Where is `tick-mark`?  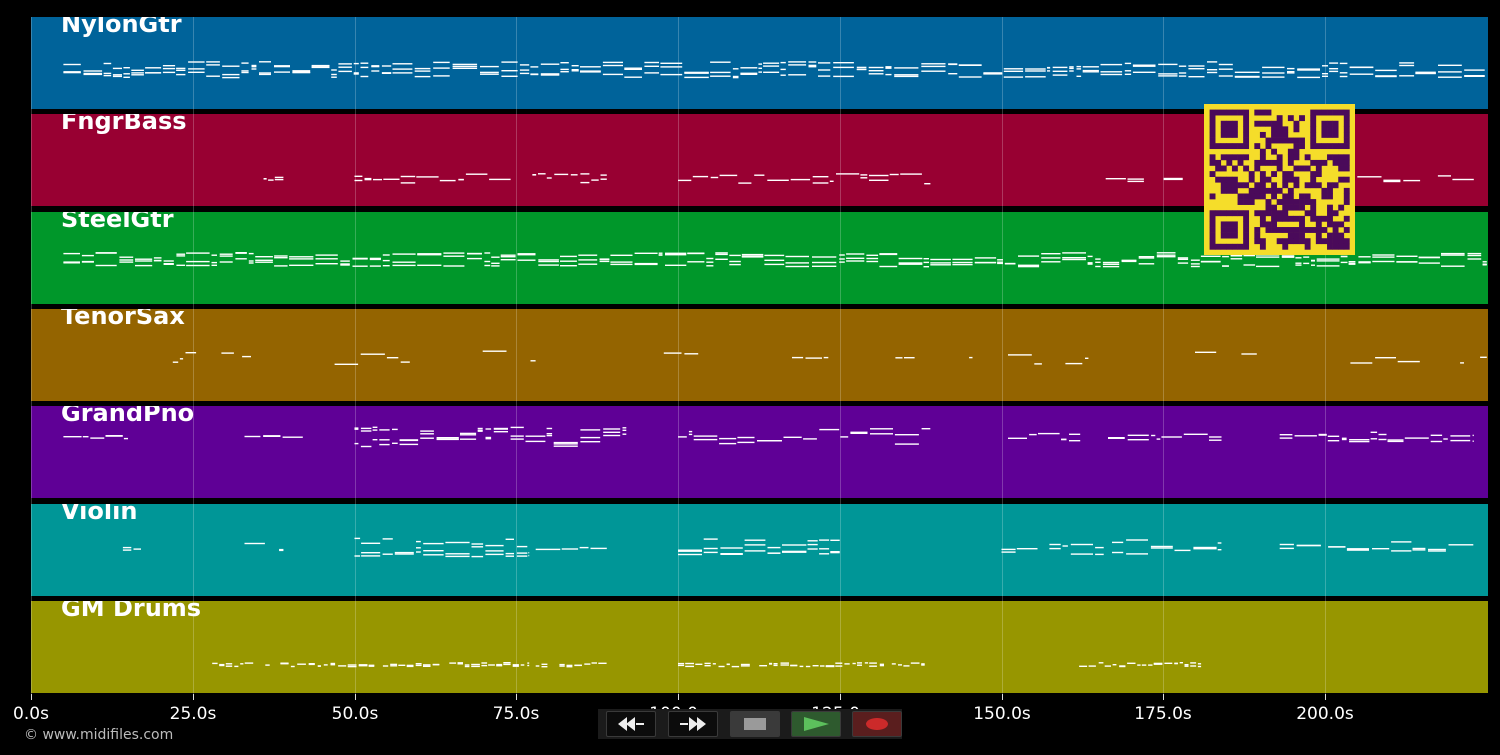 tick-mark is located at coordinates (1002, 697).